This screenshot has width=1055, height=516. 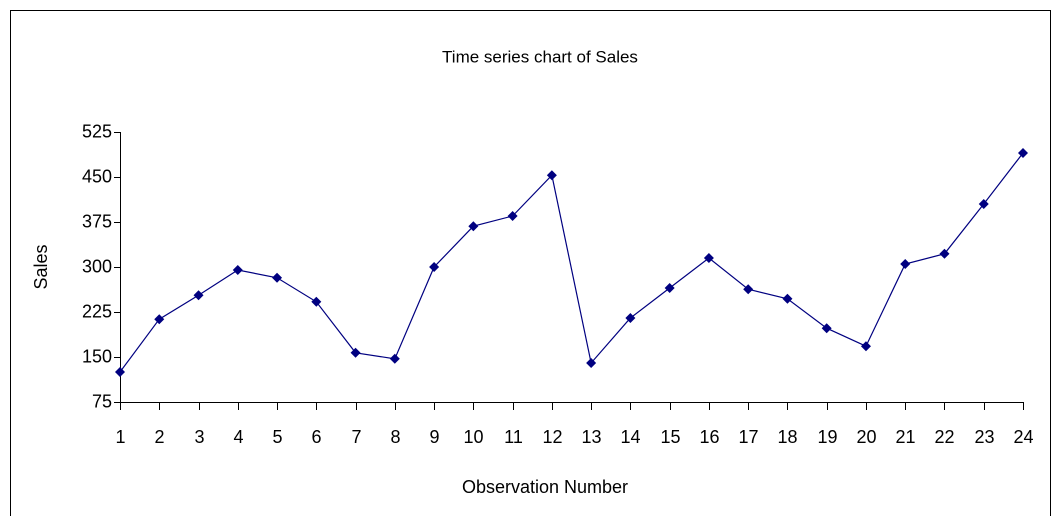 What do you see at coordinates (827, 437) in the screenshot?
I see `x-tick-label: 19` at bounding box center [827, 437].